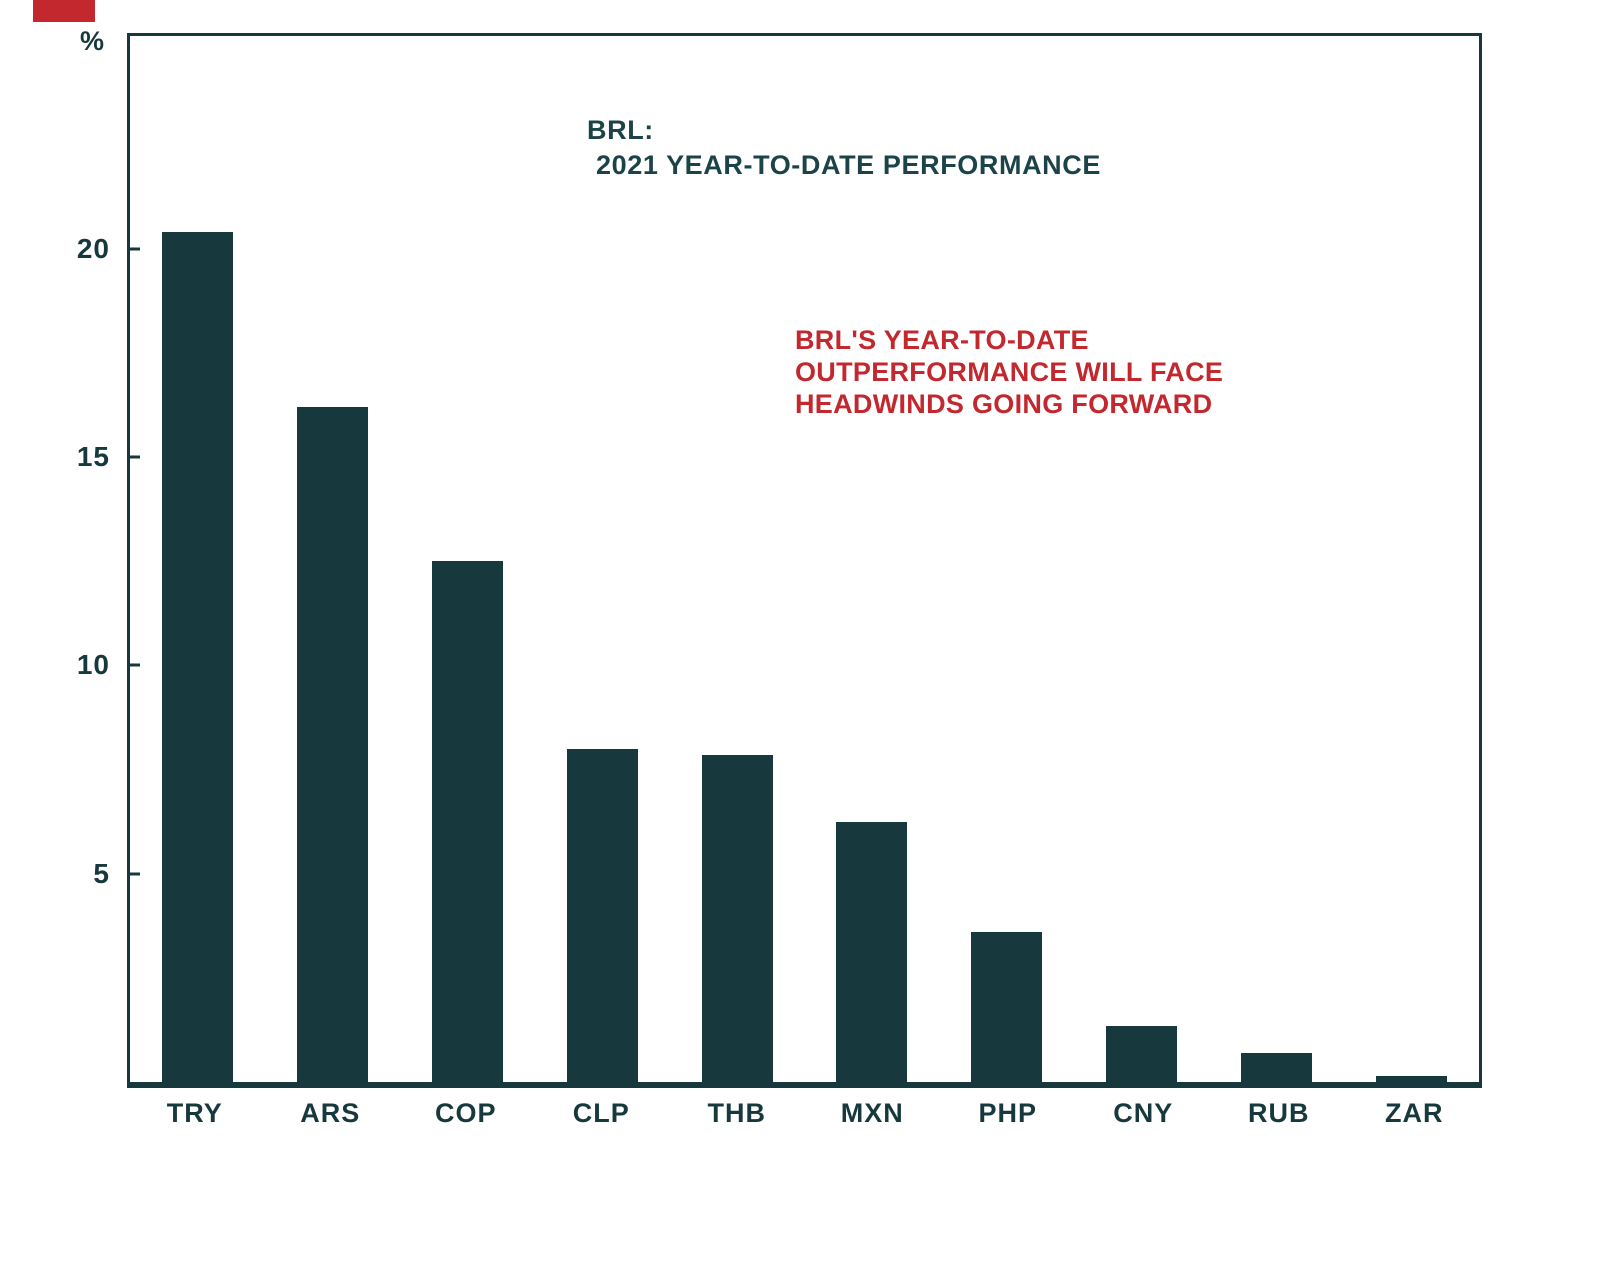 Image resolution: width=1600 pixels, height=1274 pixels. Describe the element at coordinates (197, 656) in the screenshot. I see `bar-try` at that location.